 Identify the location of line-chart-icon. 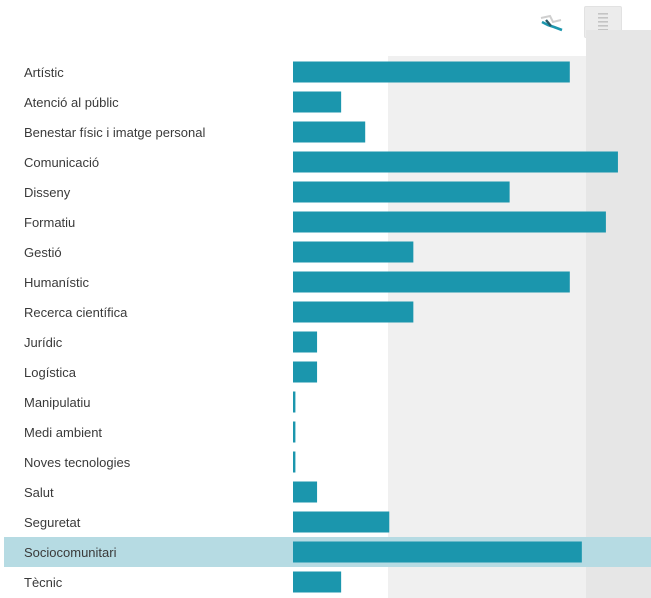
(551, 23).